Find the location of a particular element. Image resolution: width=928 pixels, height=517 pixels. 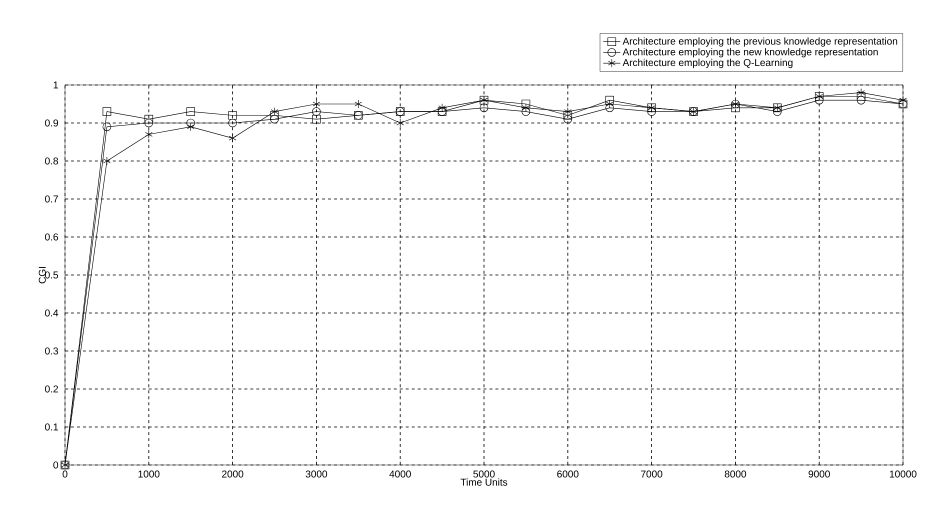

x-tick-label: 10000 is located at coordinates (903, 474).